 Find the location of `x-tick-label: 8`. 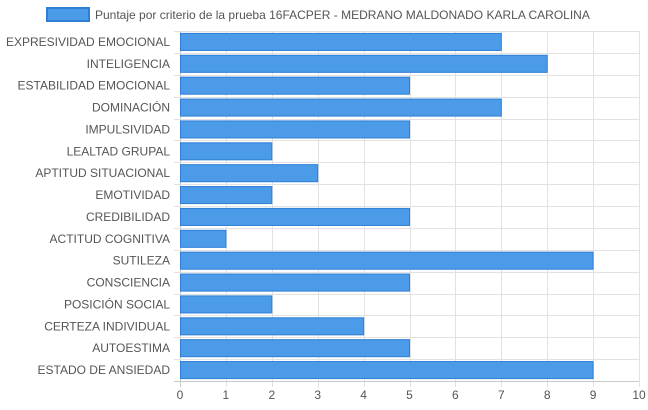

x-tick-label: 8 is located at coordinates (547, 395).